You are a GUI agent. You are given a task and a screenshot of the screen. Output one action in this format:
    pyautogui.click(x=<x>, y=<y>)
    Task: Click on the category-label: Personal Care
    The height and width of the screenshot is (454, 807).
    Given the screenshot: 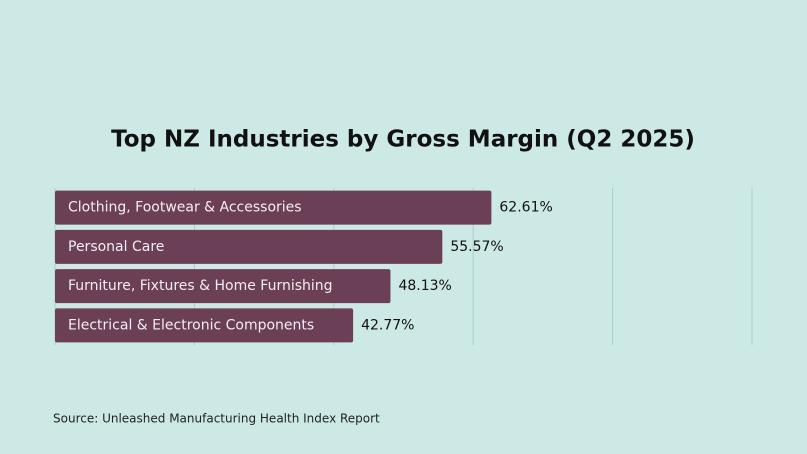 What is the action you would take?
    pyautogui.click(x=116, y=247)
    